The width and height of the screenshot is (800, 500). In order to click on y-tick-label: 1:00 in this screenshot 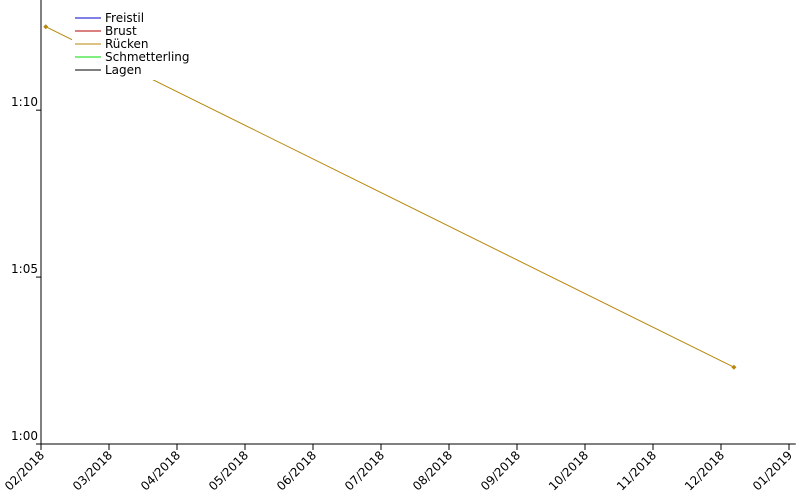, I will do `click(24, 436)`.